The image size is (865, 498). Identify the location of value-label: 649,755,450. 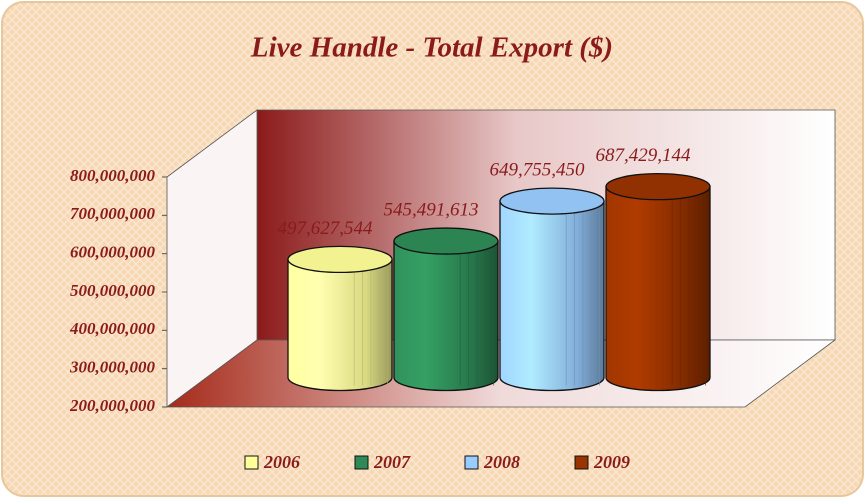
(538, 169).